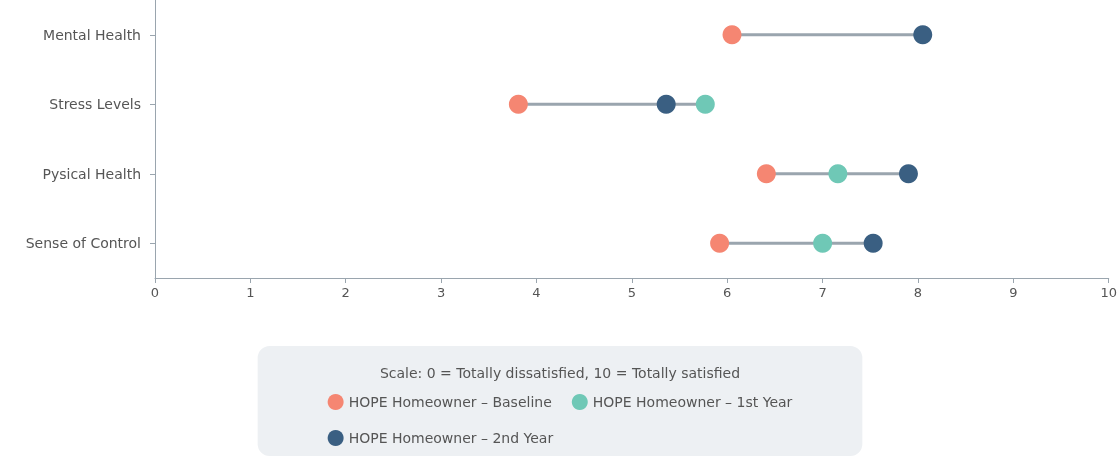  I want to click on y-tick-label: Sense of Control, so click(83, 243).